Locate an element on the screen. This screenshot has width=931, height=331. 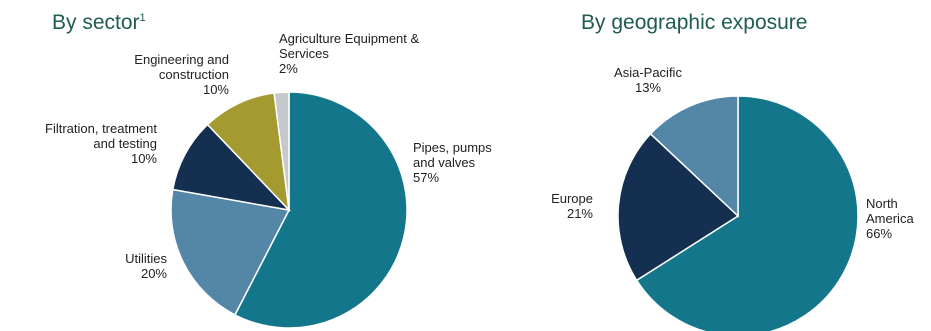
pie-slice-pipes-pumps-and-valves is located at coordinates (320, 210).